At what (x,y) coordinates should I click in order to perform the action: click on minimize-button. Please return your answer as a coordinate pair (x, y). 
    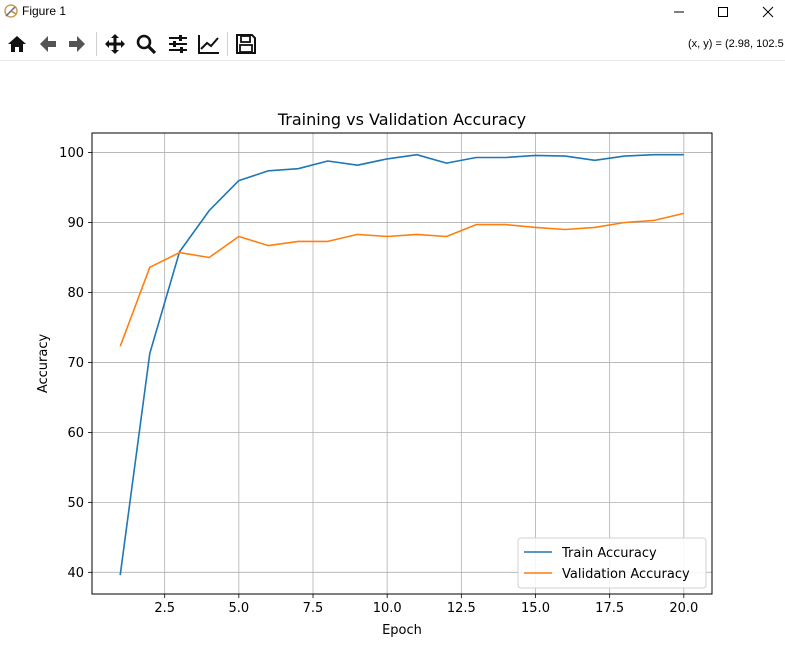
    Looking at the image, I should click on (679, 12).